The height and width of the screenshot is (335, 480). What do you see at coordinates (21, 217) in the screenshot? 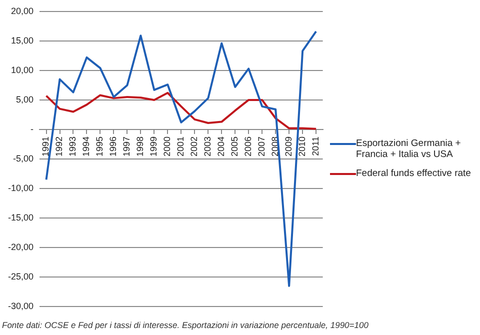
I see `y-tick-label: -15,00` at bounding box center [21, 217].